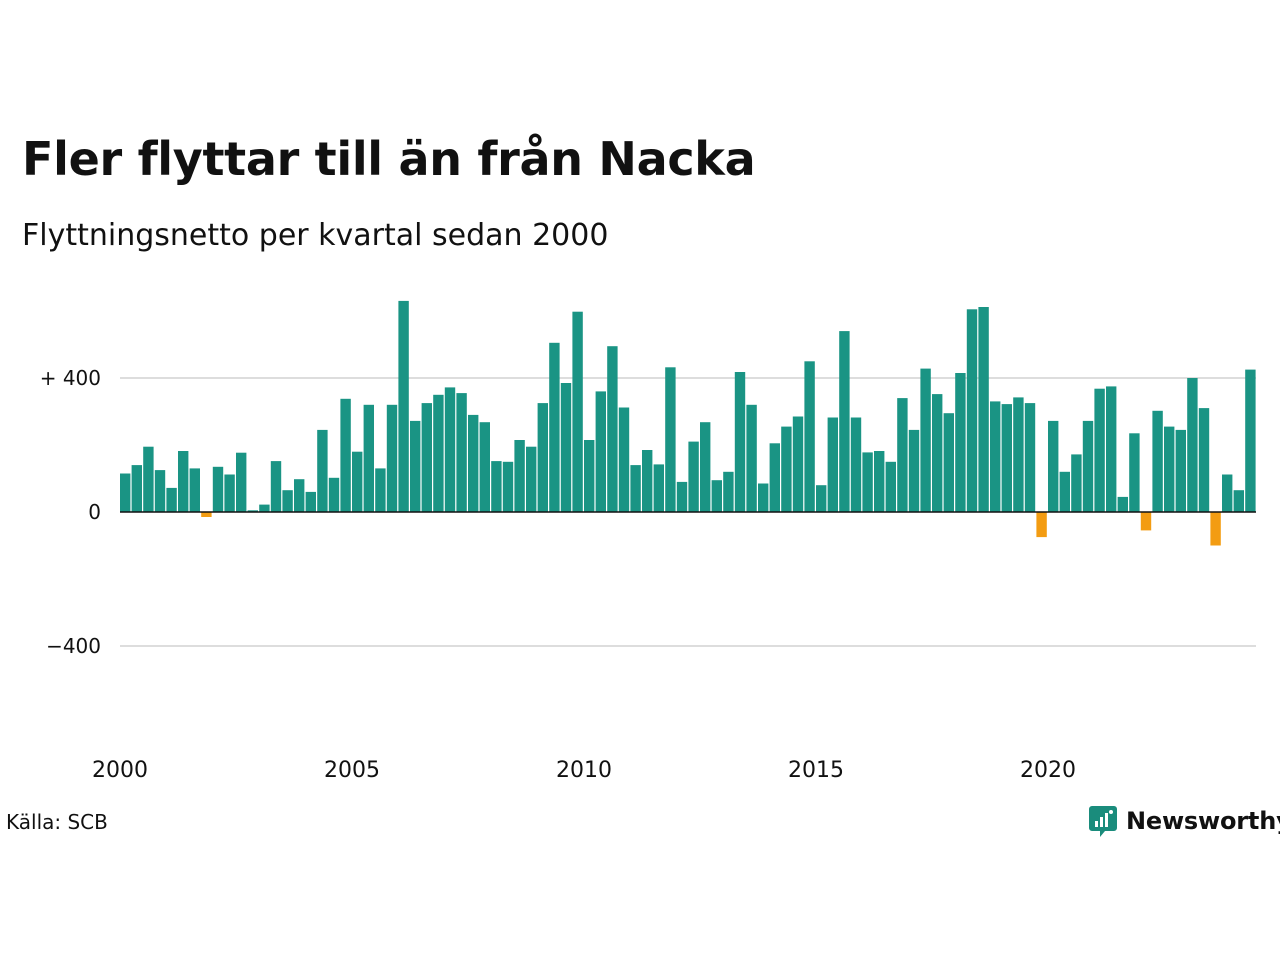  Describe the element at coordinates (94, 512) in the screenshot. I see `y-tick-label: 0` at that location.